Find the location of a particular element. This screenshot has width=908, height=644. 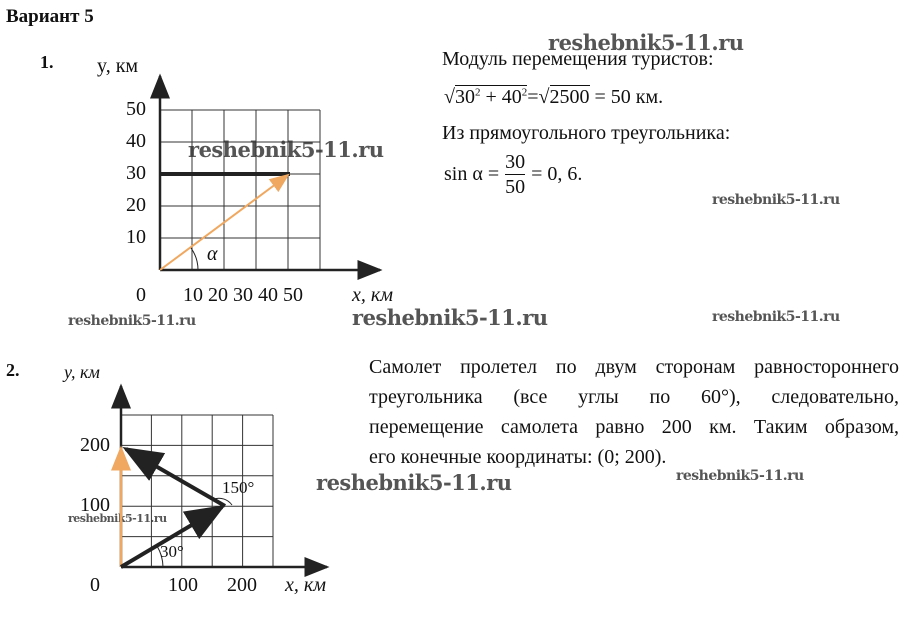

y-tick: 30 is located at coordinates (136, 173).